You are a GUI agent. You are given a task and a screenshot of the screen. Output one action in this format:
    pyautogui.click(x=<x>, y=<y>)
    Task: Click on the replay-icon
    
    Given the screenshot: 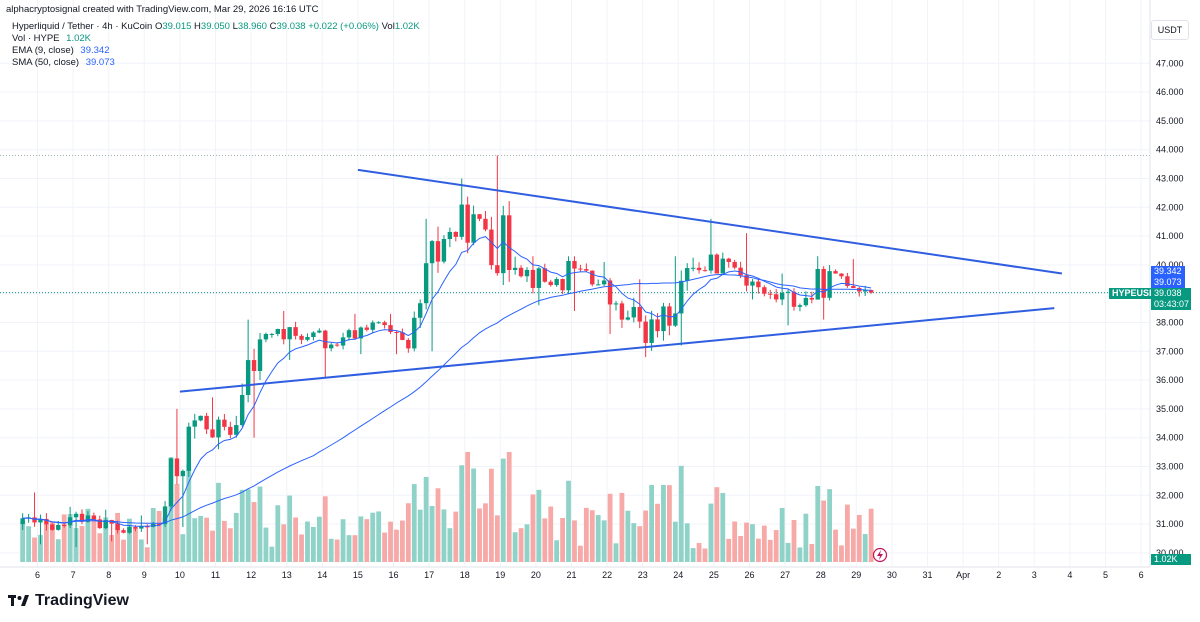 What is the action you would take?
    pyautogui.click(x=880, y=555)
    